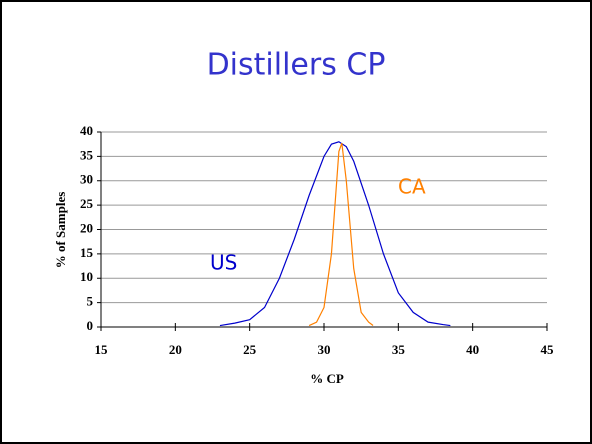  What do you see at coordinates (86, 130) in the screenshot?
I see `y-tick-label: 40` at bounding box center [86, 130].